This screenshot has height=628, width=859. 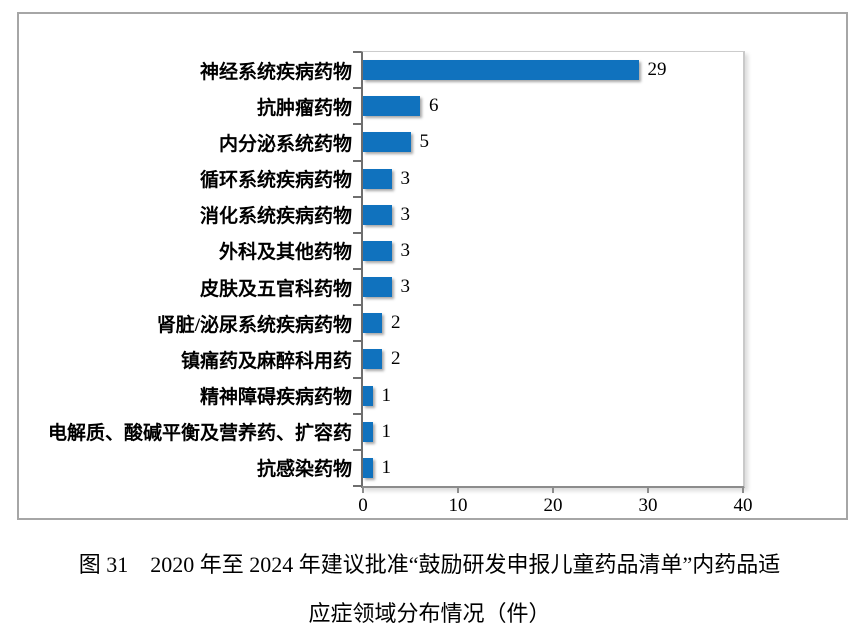 What do you see at coordinates (553, 359) in the screenshot?
I see `chart-row-8: 2` at bounding box center [553, 359].